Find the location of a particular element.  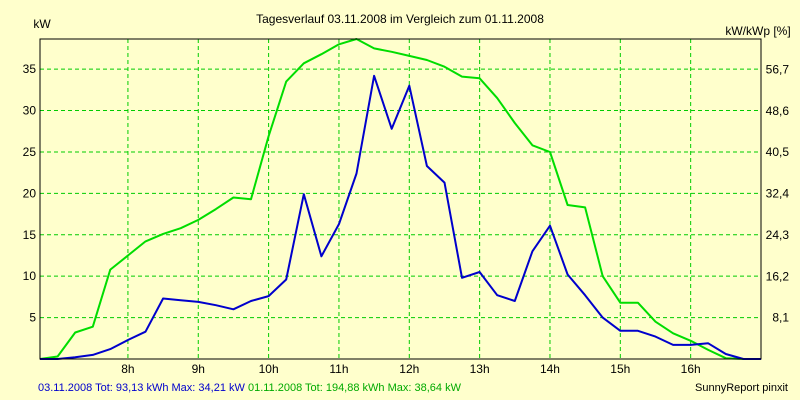

y-right-unit: kW/kWp [%] is located at coordinates (757, 31).